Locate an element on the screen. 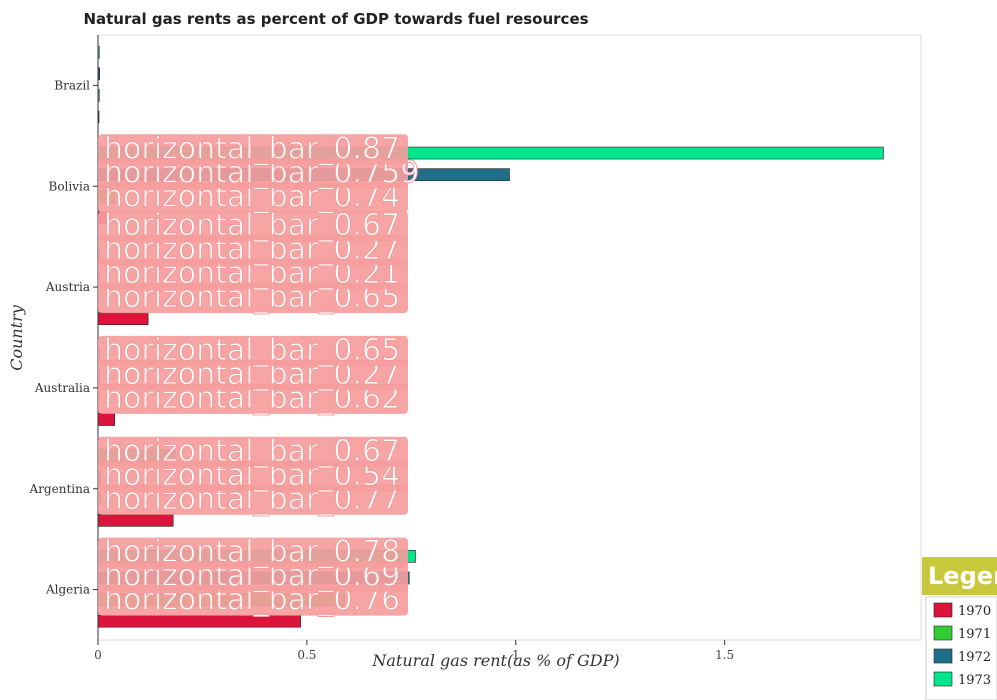  legend-label: 1971 is located at coordinates (974, 634).